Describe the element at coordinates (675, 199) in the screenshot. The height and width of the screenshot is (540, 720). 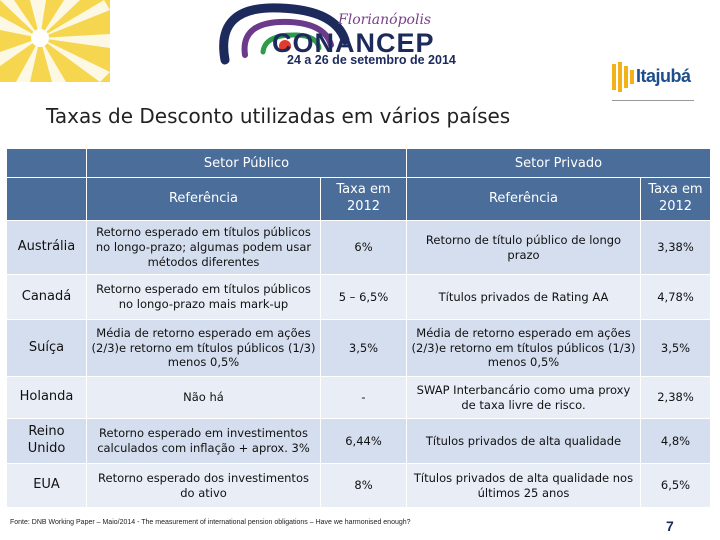
I see `header-private-rate: Taxa em 2012` at that location.